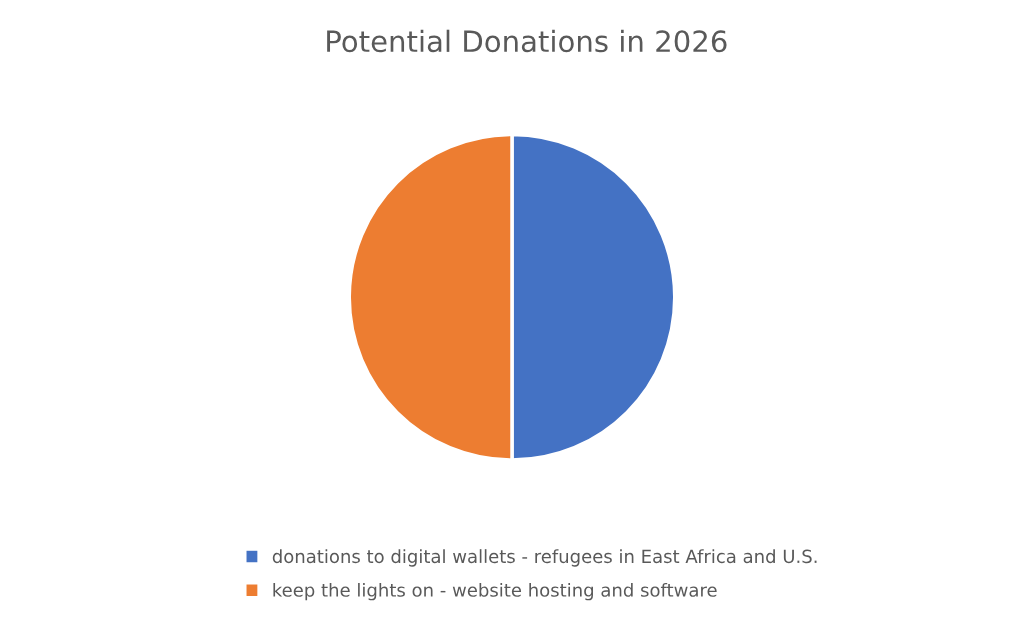  What do you see at coordinates (527, 41) in the screenshot?
I see `chart-title: Potential Donations in 2026` at bounding box center [527, 41].